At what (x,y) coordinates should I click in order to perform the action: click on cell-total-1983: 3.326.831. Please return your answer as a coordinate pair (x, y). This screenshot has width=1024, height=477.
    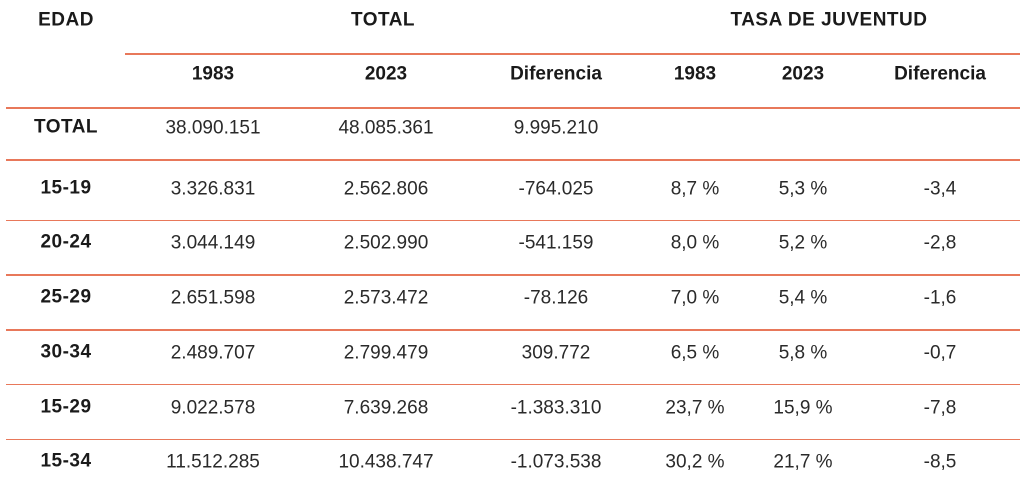
    Looking at the image, I should click on (213, 189).